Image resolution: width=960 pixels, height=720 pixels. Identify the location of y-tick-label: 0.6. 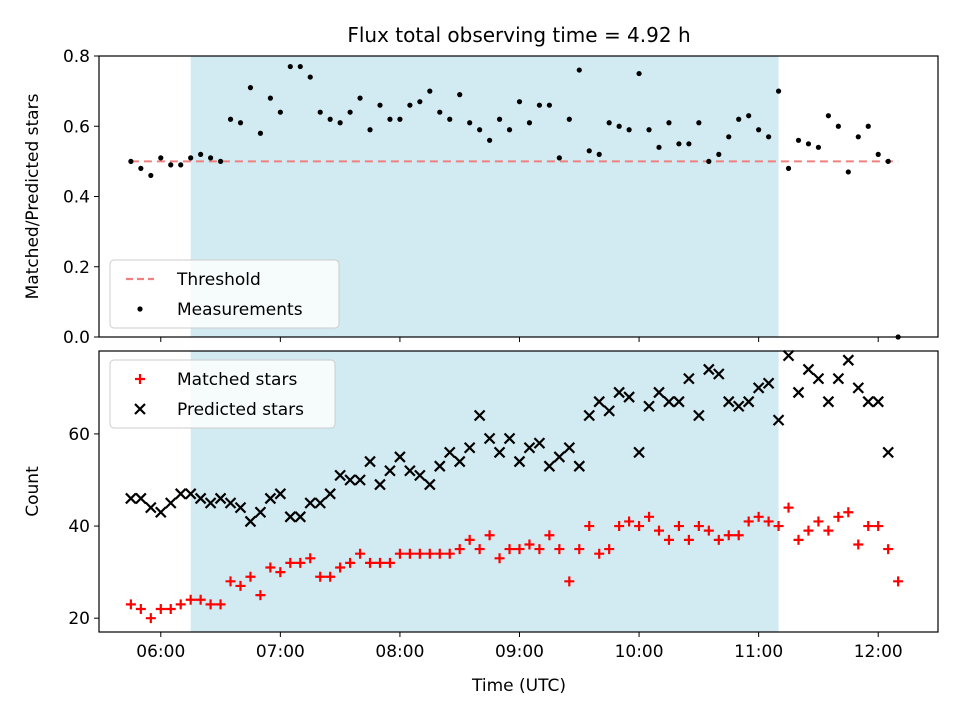
(76, 127).